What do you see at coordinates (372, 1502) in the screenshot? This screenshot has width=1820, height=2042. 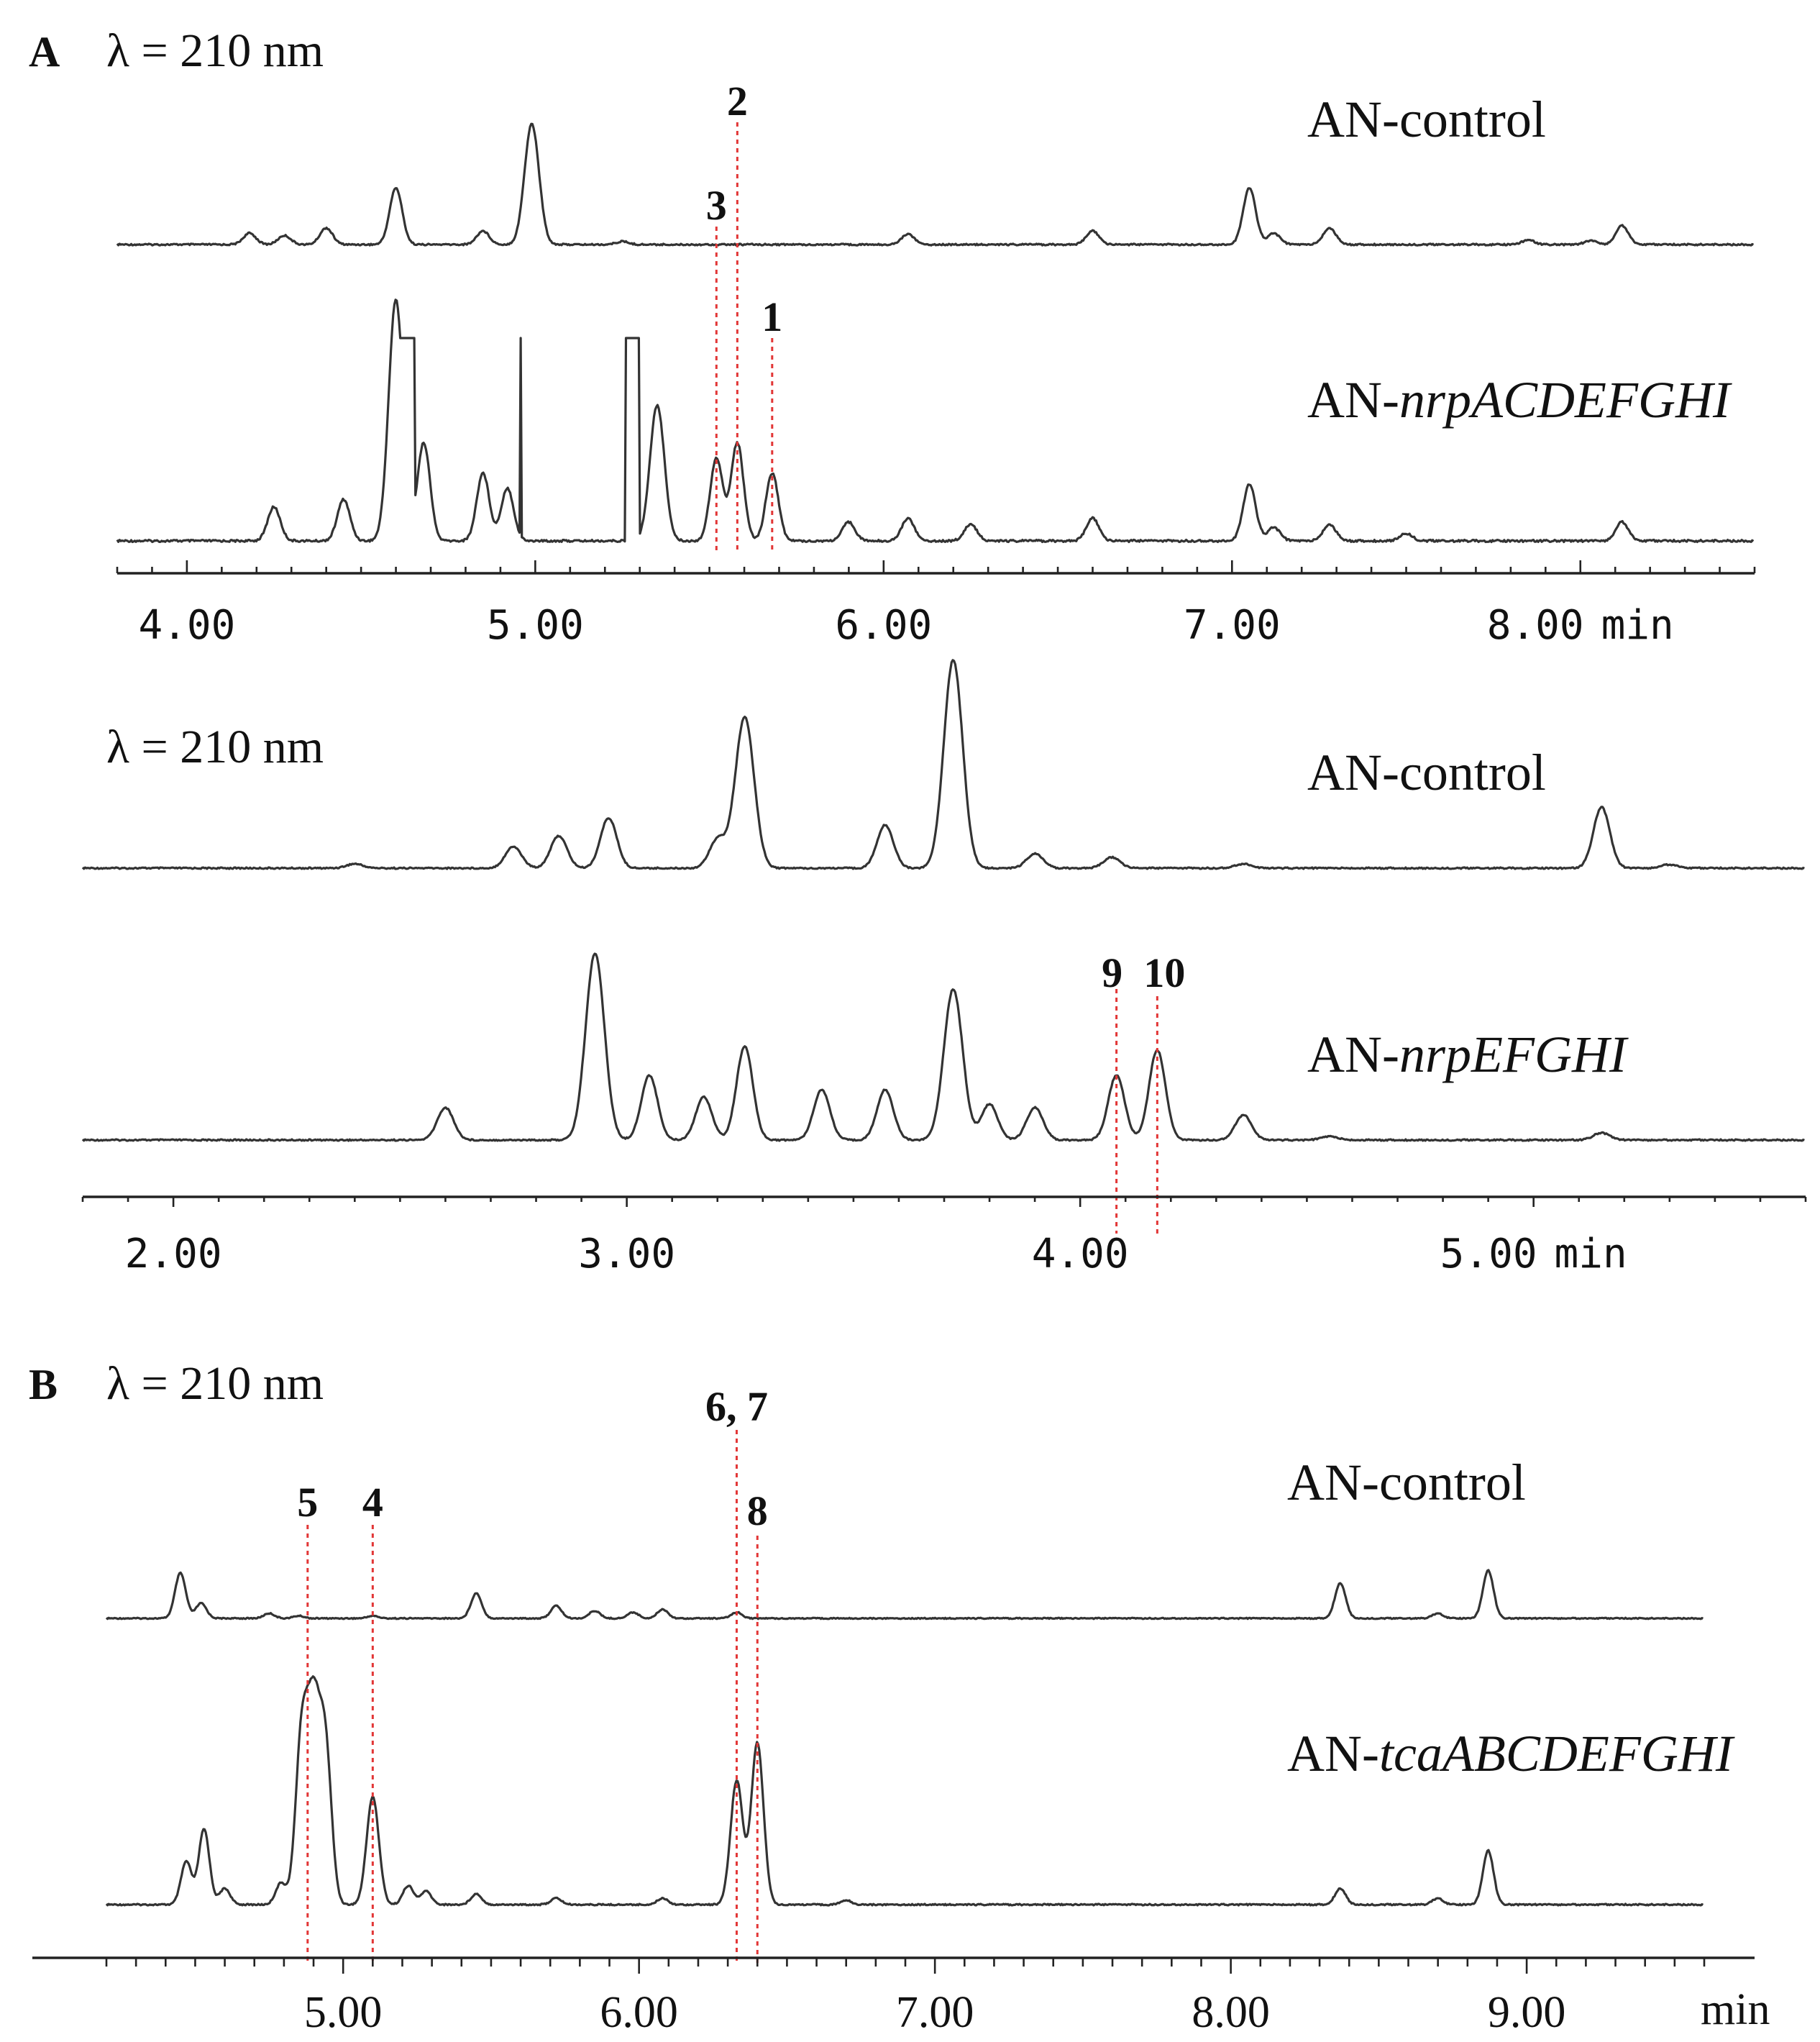 I see `peak-label: 4` at bounding box center [372, 1502].